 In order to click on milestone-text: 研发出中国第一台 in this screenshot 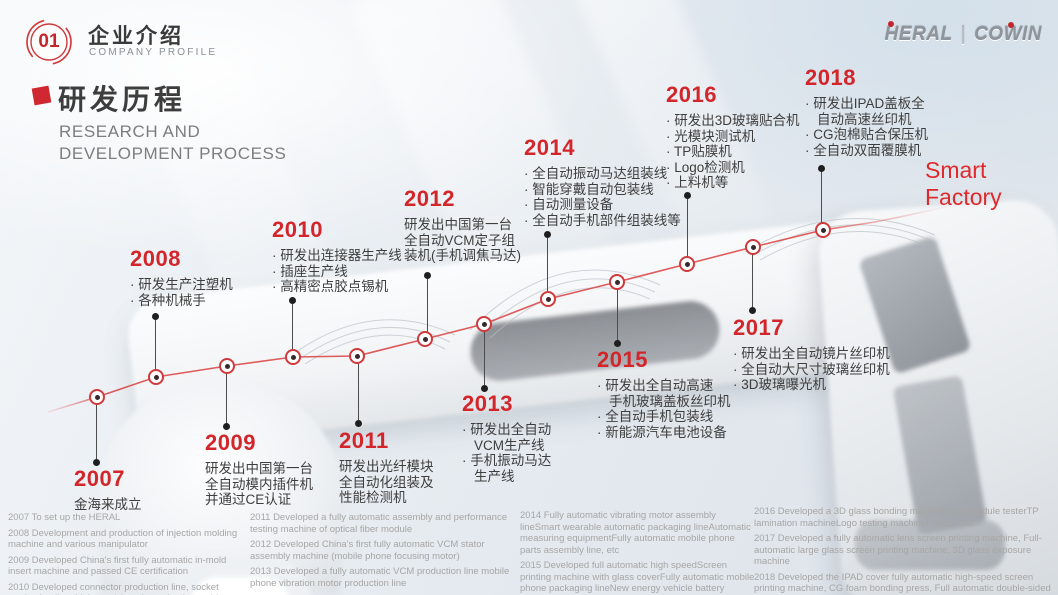, I will do `click(259, 468)`.